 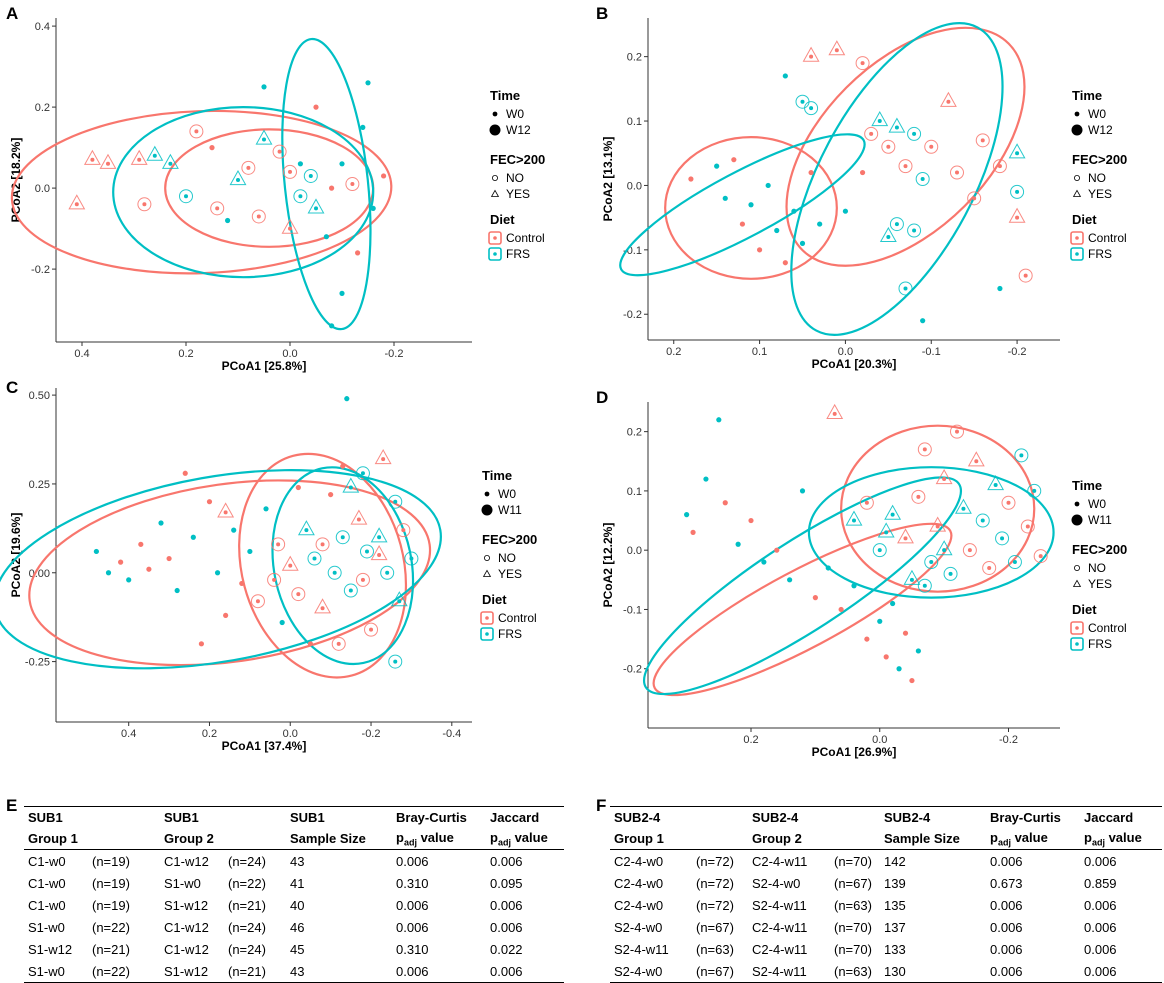 I want to click on col-header: Group 1, so click(x=679, y=839).